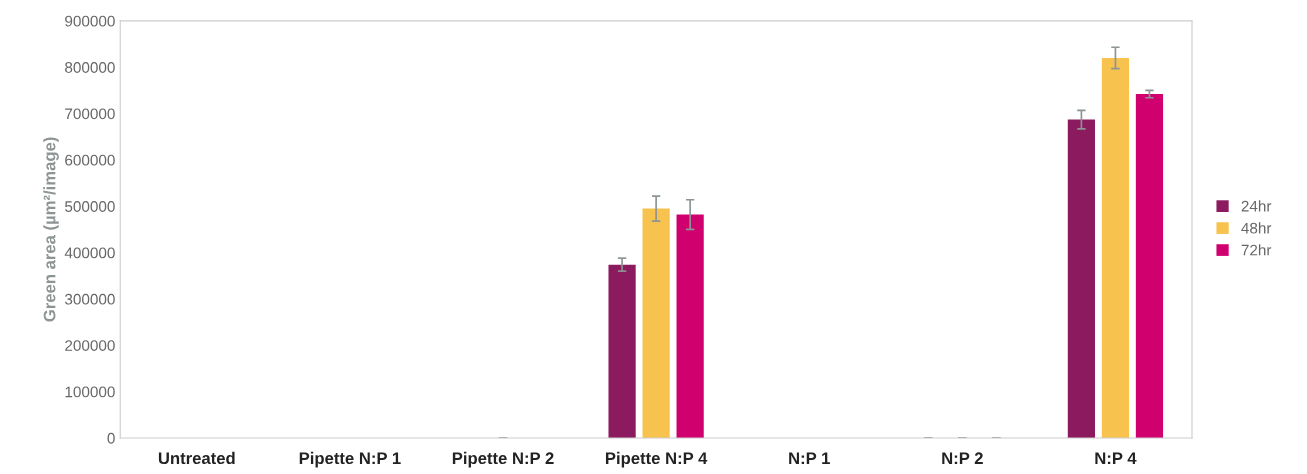 This screenshot has width=1307, height=474. What do you see at coordinates (89, 253) in the screenshot?
I see `y-tick-label: 400000` at bounding box center [89, 253].